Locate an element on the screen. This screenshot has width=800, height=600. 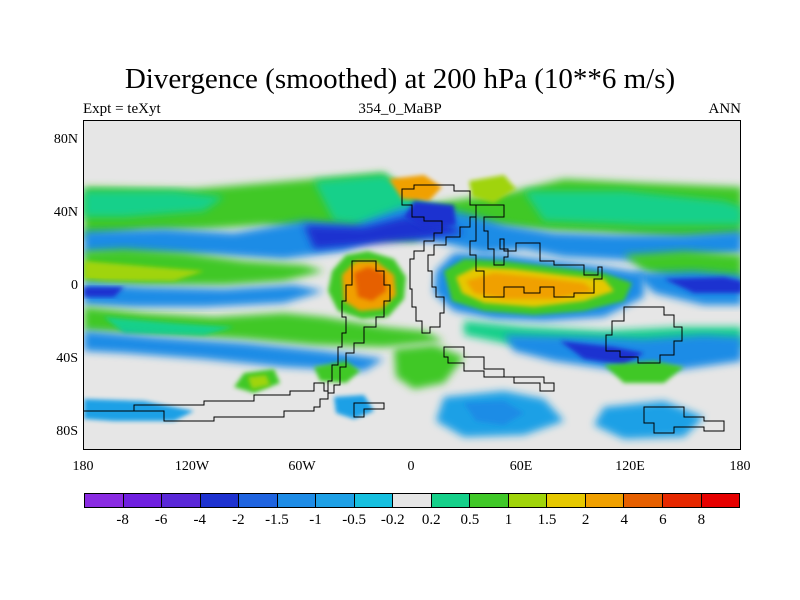
lat-tick-eq: 0 is located at coordinates (74, 285).